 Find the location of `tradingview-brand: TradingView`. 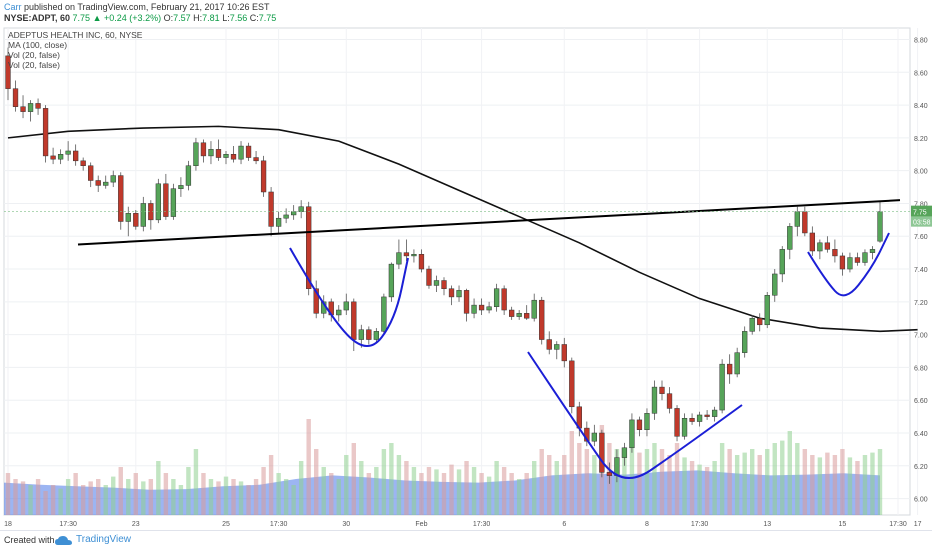

tradingview-brand: TradingView is located at coordinates (104, 539).